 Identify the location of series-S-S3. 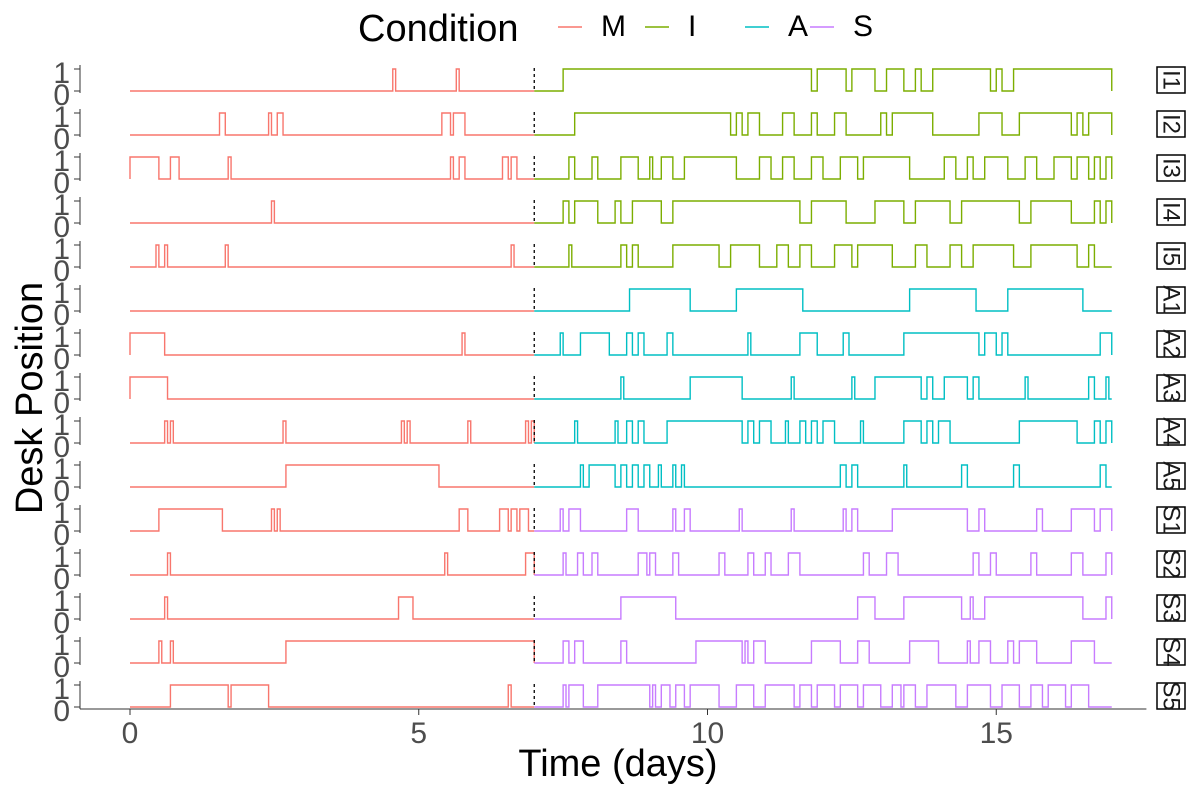
(823, 608).